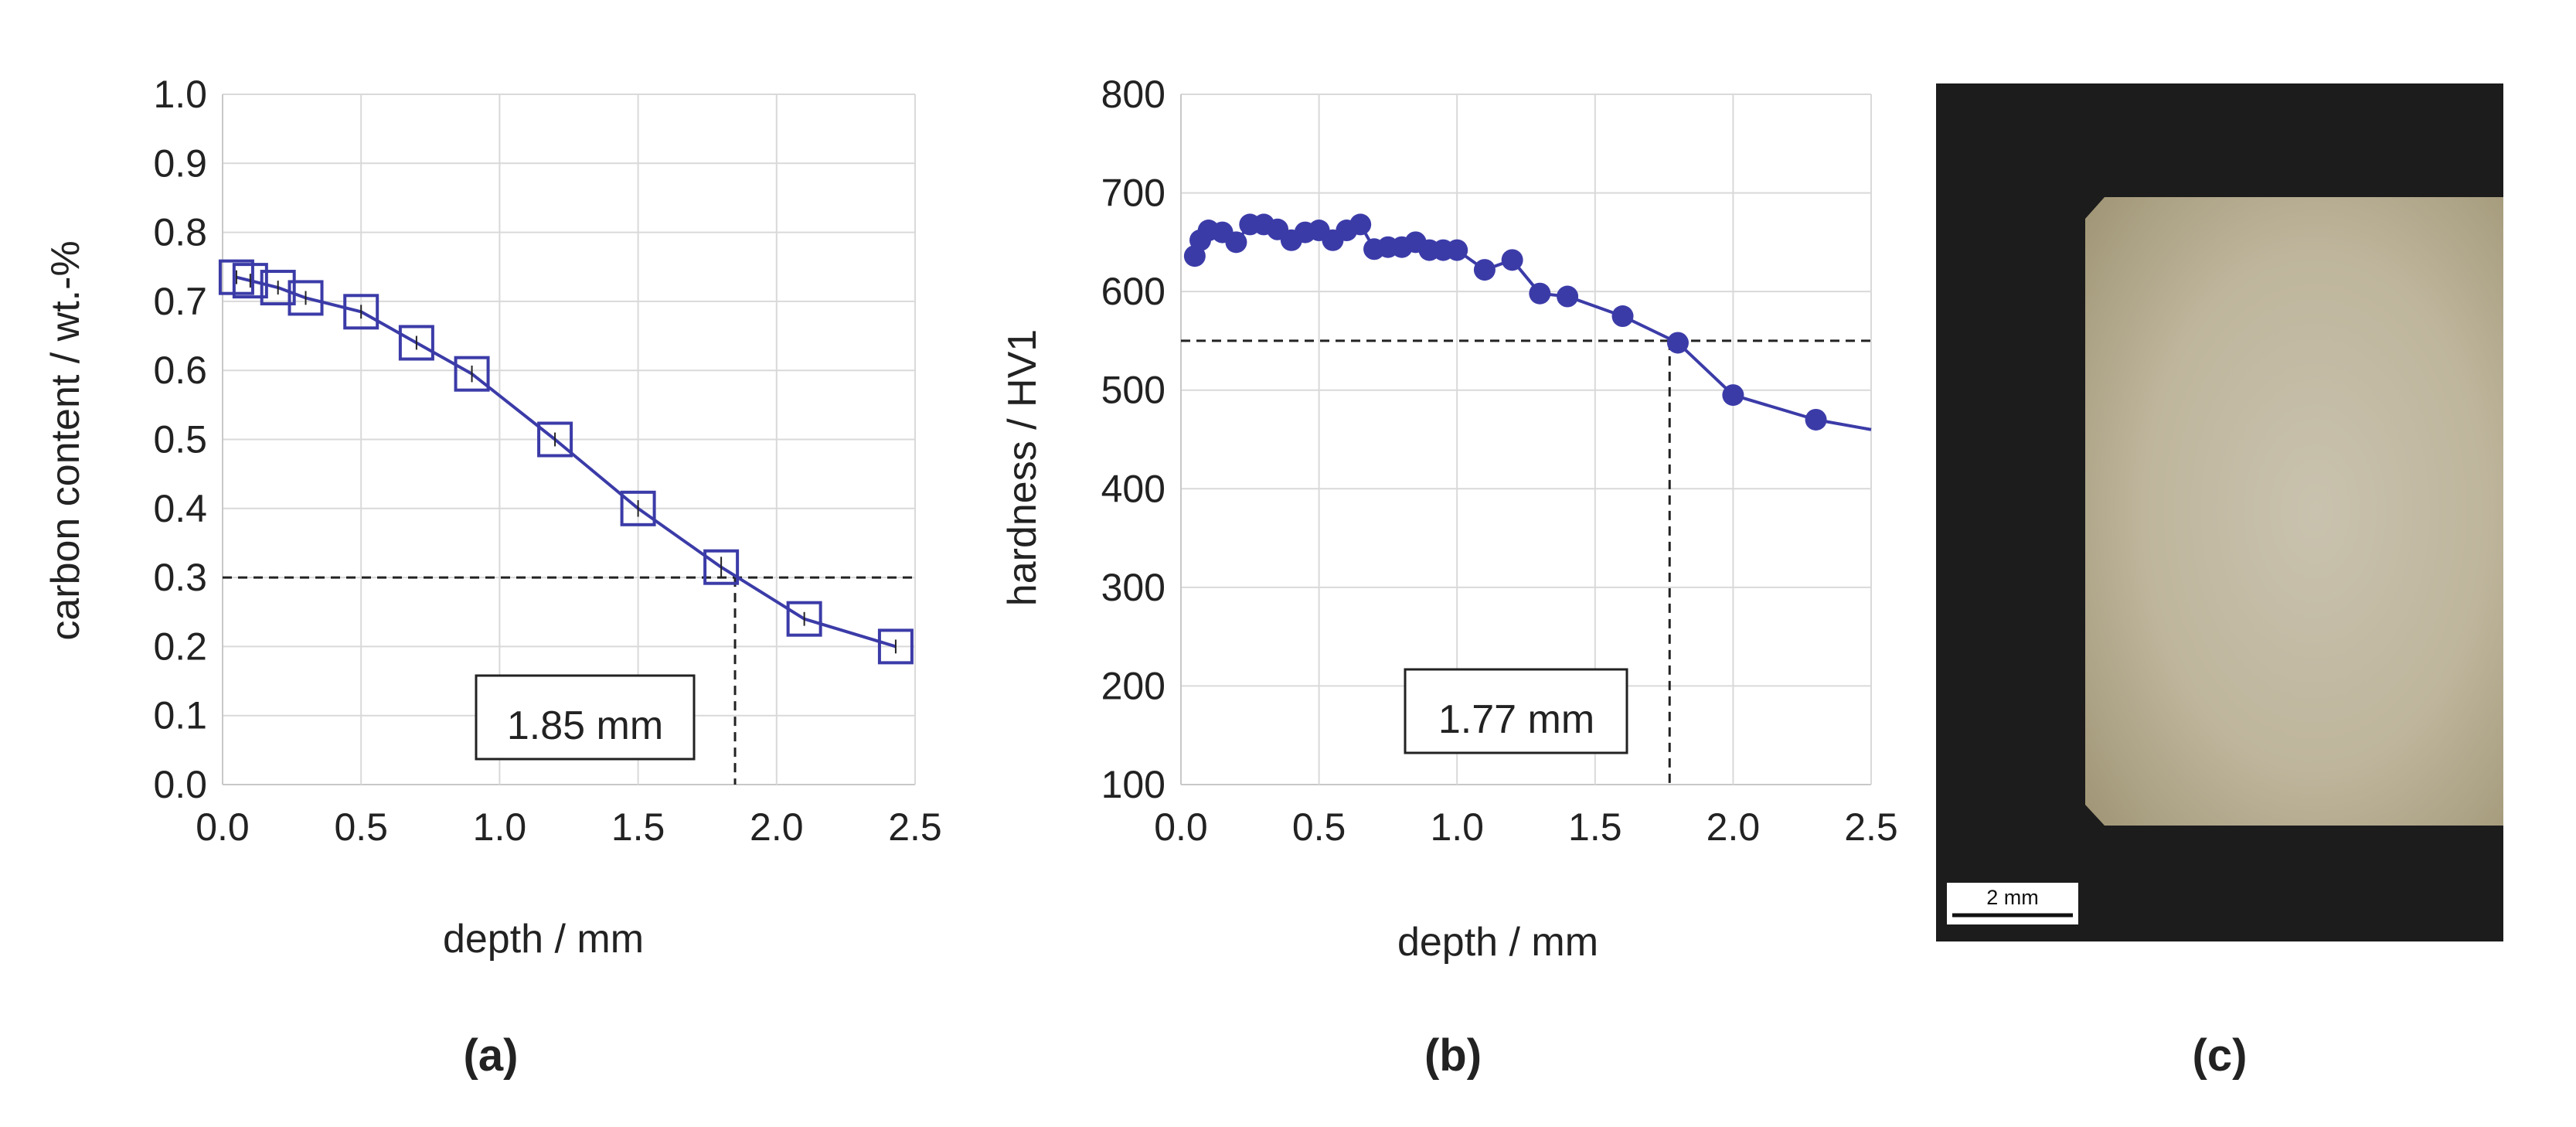  Describe the element at coordinates (1022, 468) in the screenshot. I see `y-axis-label-b: hardness / HV1` at that location.